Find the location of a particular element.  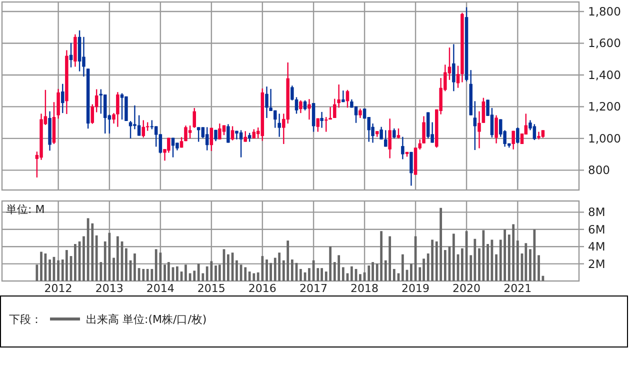

y-tick-label: 4M is located at coordinates (597, 247).